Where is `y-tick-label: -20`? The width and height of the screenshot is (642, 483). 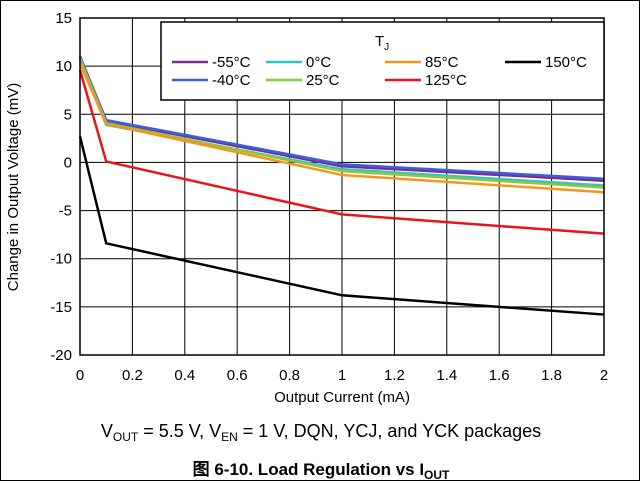 y-tick-label: -20 is located at coordinates (61, 355).